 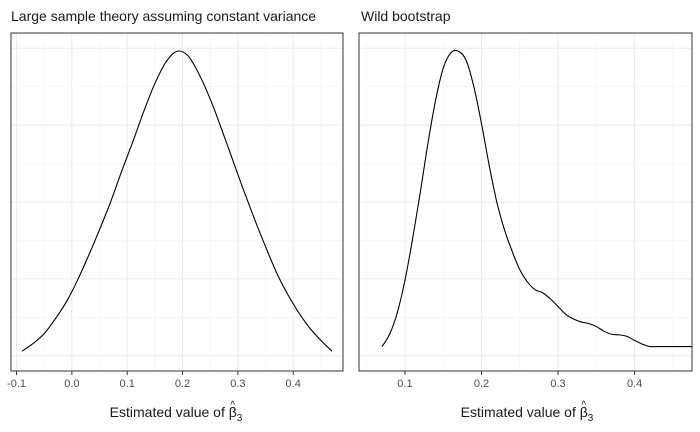 What do you see at coordinates (71, 384) in the screenshot?
I see `x-tick-label: 0.0` at bounding box center [71, 384].